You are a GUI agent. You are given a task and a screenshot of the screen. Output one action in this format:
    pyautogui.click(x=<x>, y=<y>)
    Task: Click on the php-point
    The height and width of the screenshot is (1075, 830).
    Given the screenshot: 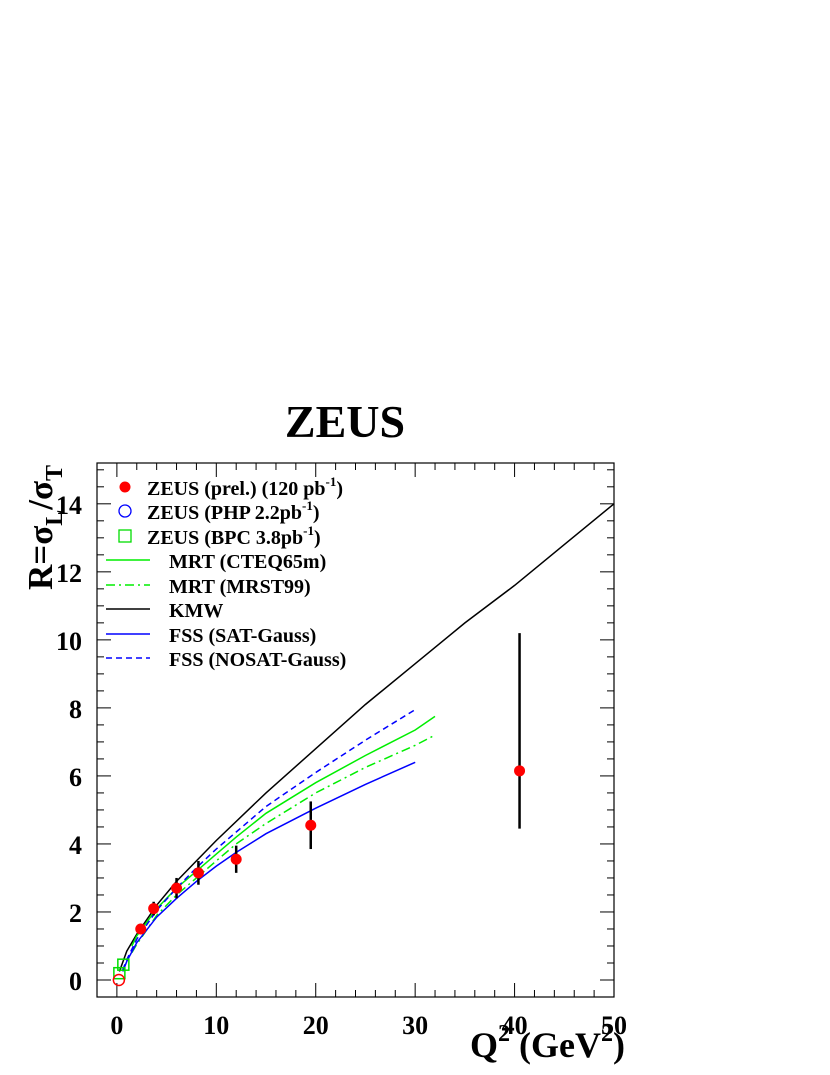 What is the action you would take?
    pyautogui.click(x=119, y=980)
    